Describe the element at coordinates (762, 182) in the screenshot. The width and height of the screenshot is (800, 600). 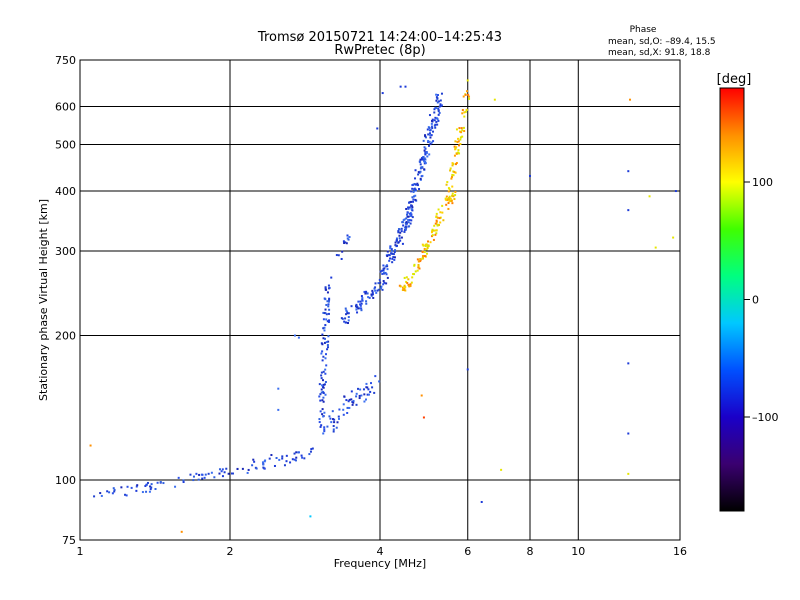
I see `colorbar-tick-label: 100` at that location.